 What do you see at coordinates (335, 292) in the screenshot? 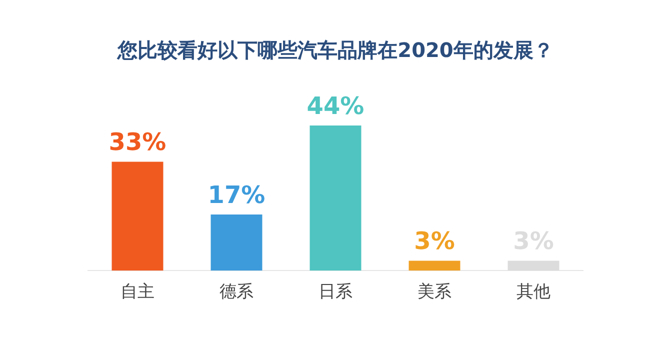
I see `x-tick-label: 日系` at bounding box center [335, 292].